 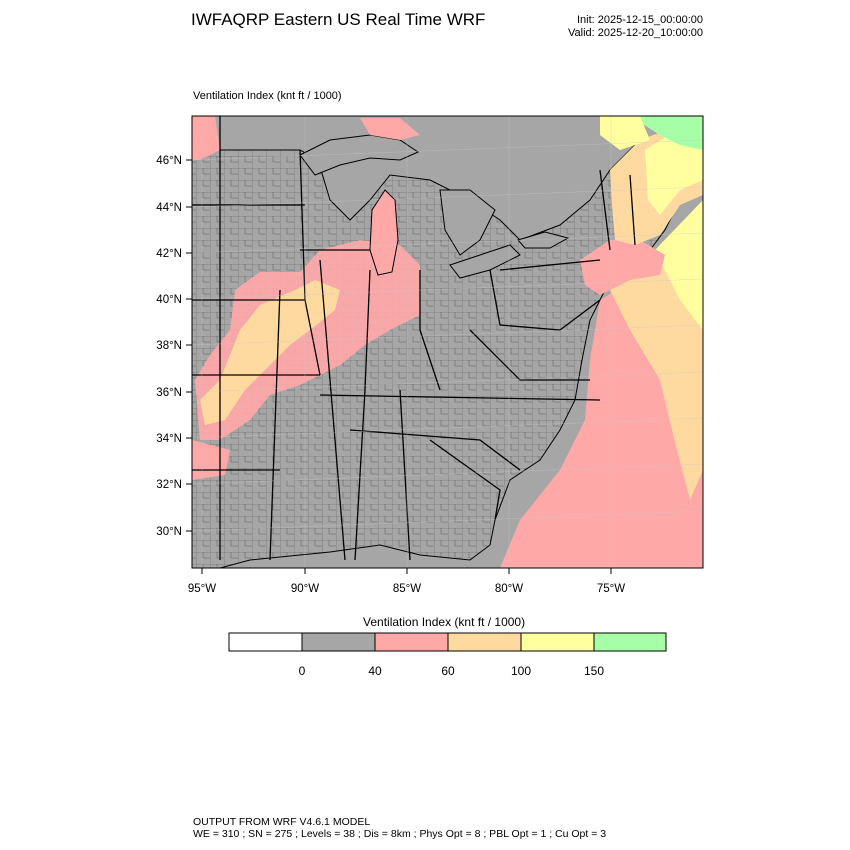 What do you see at coordinates (594, 671) in the screenshot?
I see `legend-tick: 150` at bounding box center [594, 671].